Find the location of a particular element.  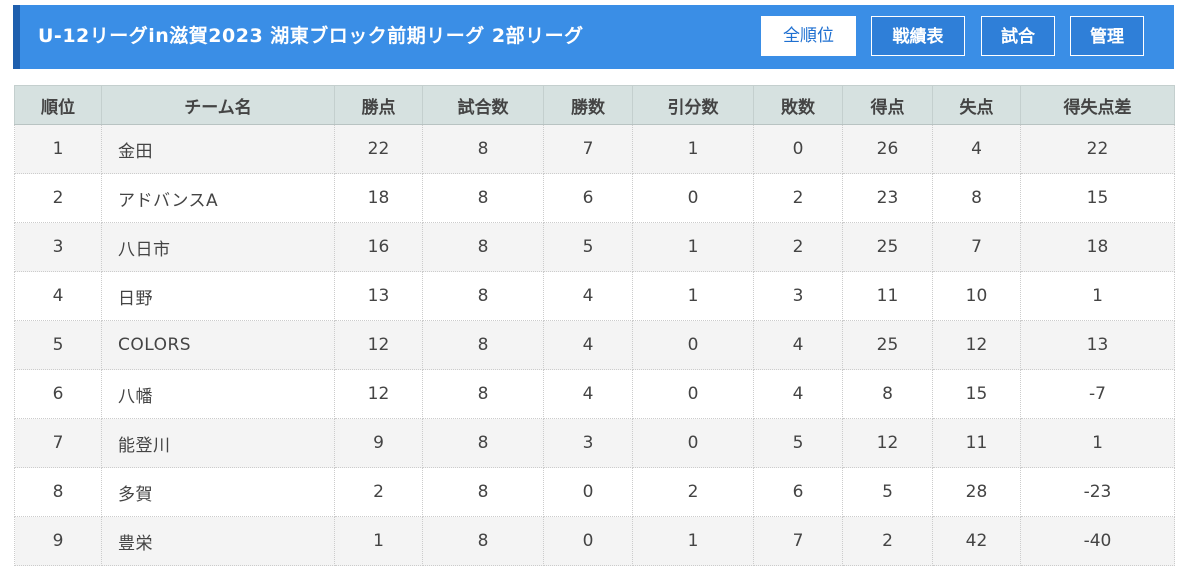

cell-goal-diff: -7 is located at coordinates (1097, 394).